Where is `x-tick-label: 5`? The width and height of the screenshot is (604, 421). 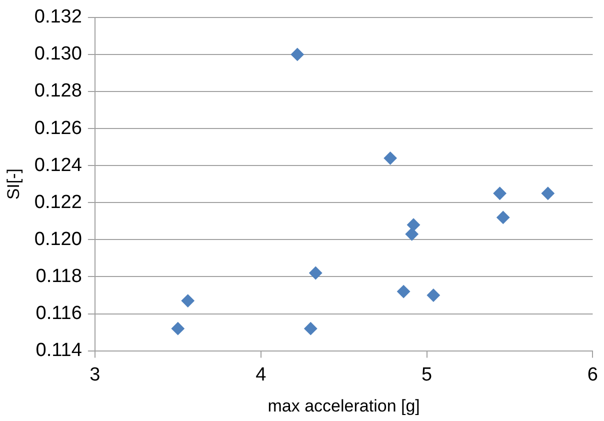
x-tick-label: 5 is located at coordinates (427, 375).